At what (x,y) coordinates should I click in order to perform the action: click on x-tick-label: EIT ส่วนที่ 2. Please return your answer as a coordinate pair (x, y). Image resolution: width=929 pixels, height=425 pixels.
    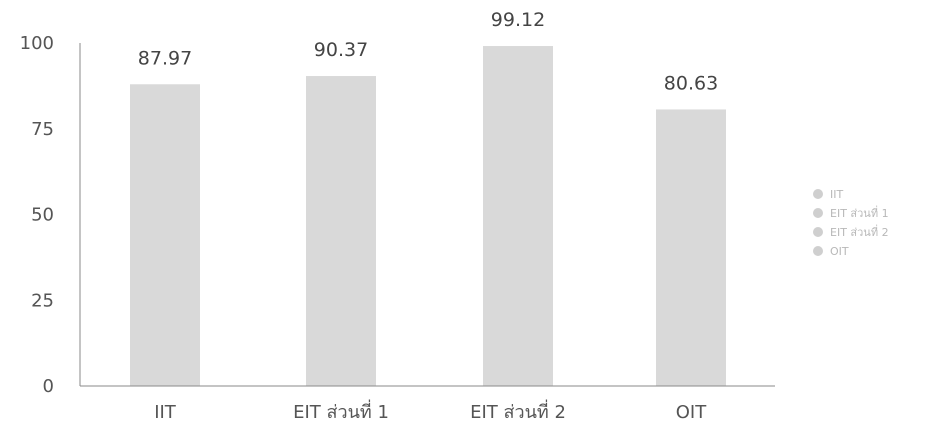
    Looking at the image, I should click on (518, 411).